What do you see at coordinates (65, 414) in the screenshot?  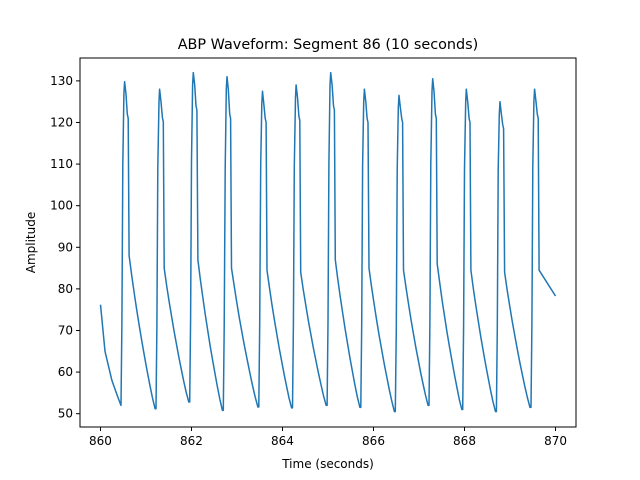 I see `y-tick-label: 50` at bounding box center [65, 414].